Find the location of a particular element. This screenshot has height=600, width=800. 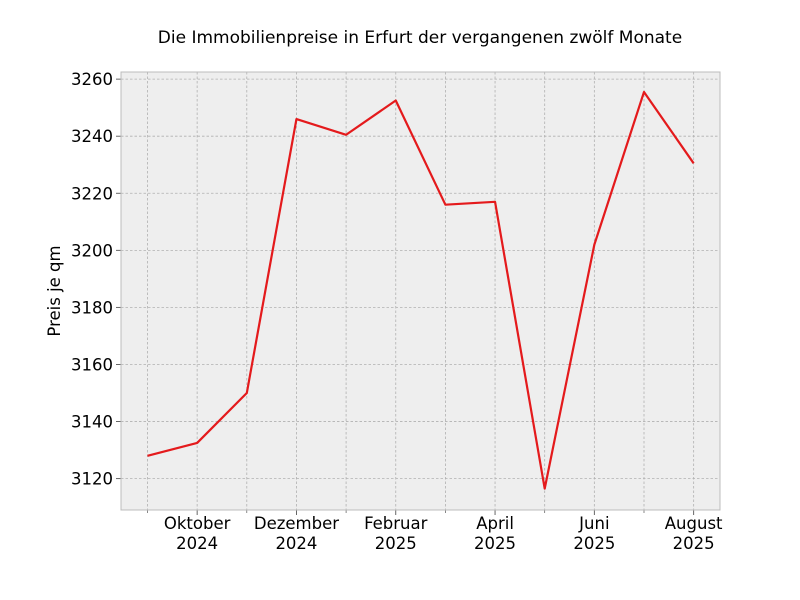

x-tick-label: Juni 2025 is located at coordinates (594, 533).